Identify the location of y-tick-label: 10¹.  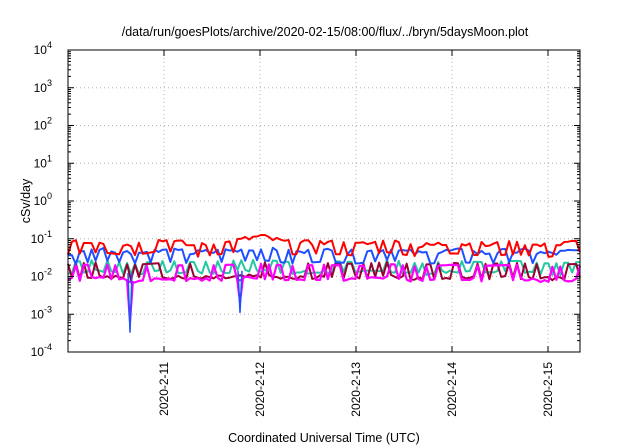
(43, 161).